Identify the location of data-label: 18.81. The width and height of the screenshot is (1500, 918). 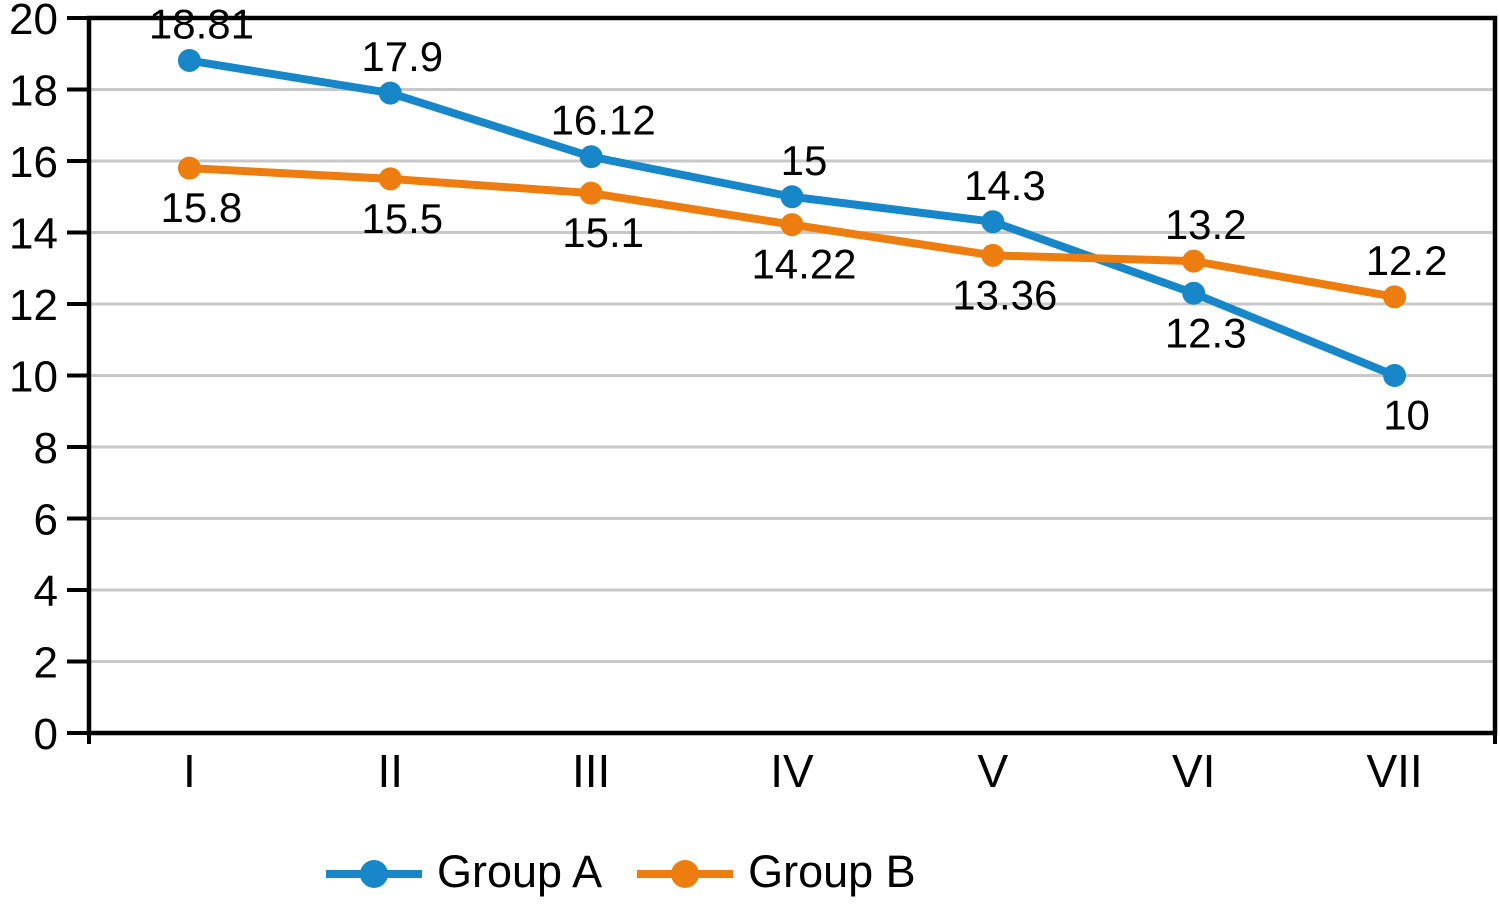
(201, 24).